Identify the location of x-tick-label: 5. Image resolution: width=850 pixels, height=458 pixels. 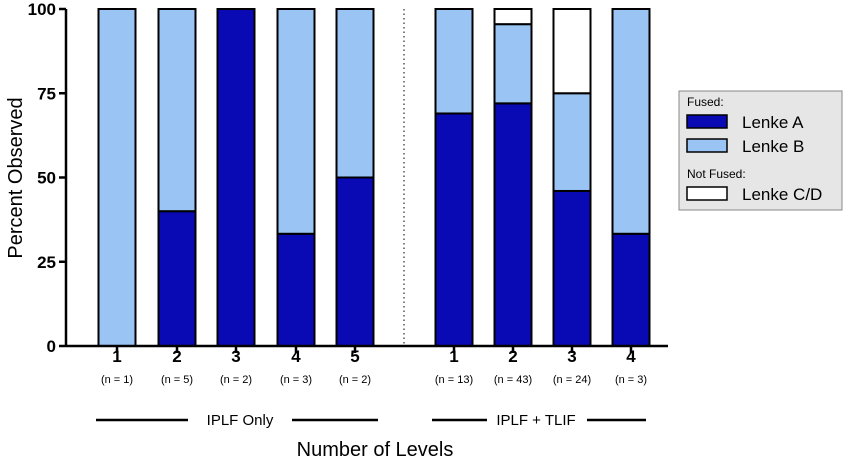
(354, 356).